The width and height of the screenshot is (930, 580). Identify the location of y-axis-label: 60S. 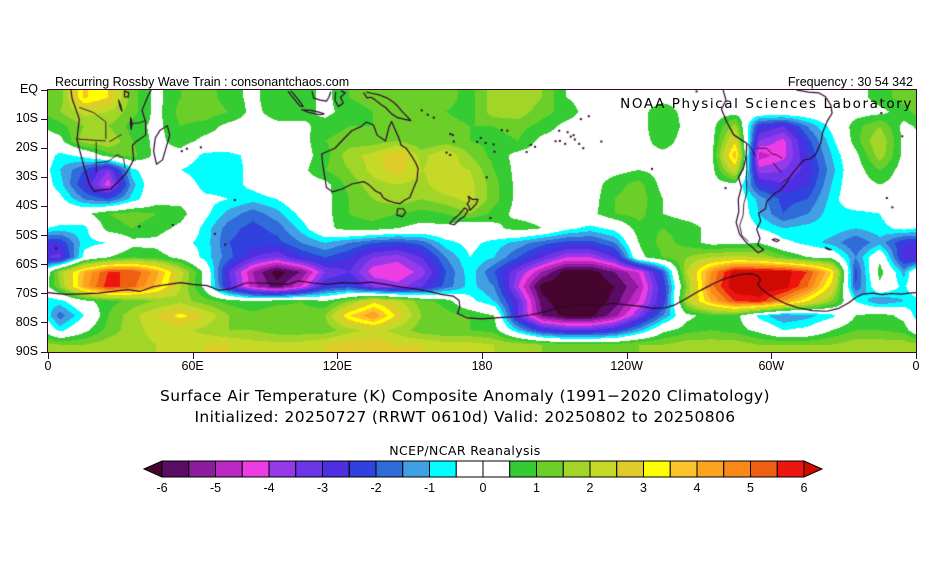
(26, 263).